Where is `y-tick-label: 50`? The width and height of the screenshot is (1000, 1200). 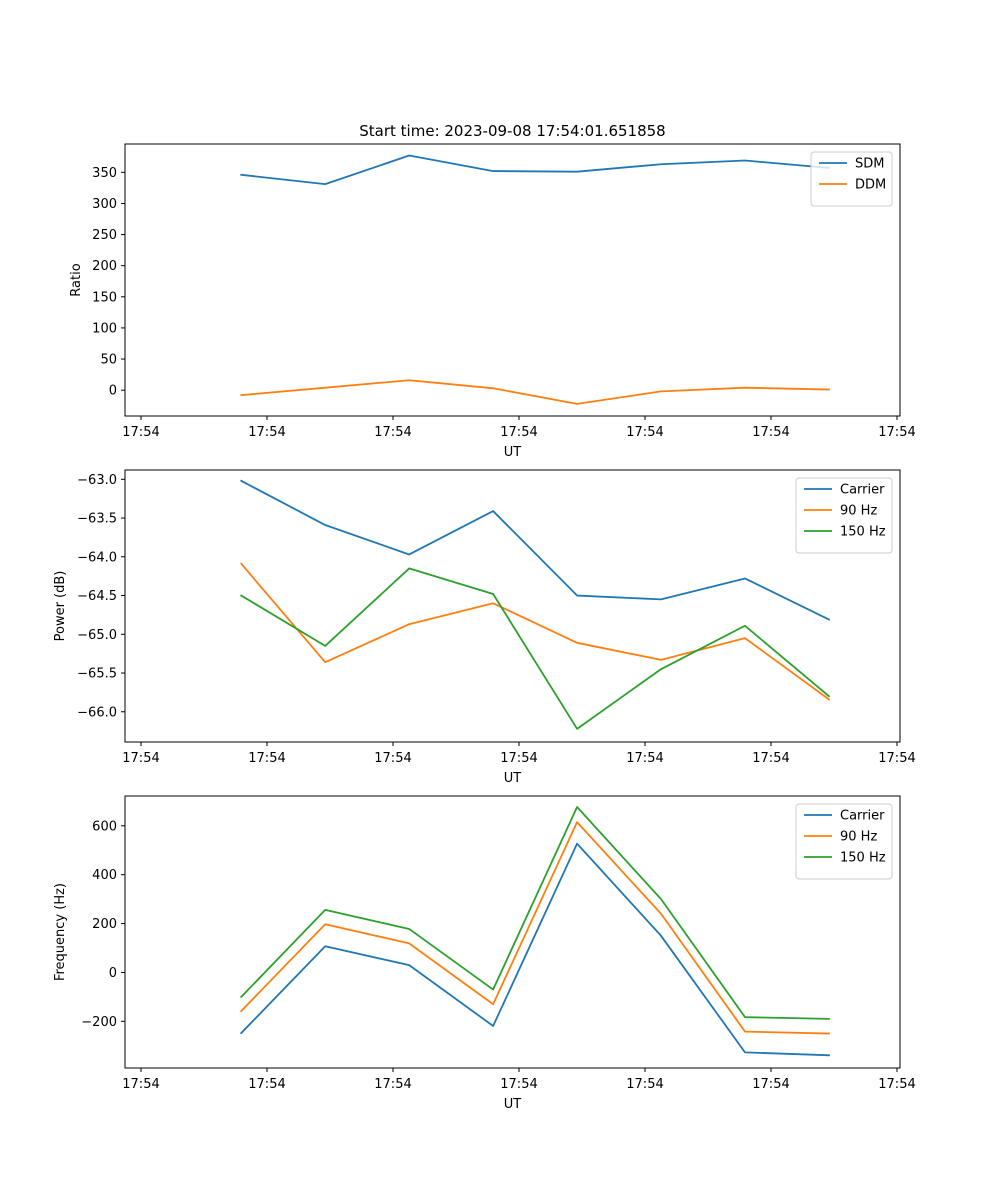
y-tick-label: 50 is located at coordinates (108, 360).